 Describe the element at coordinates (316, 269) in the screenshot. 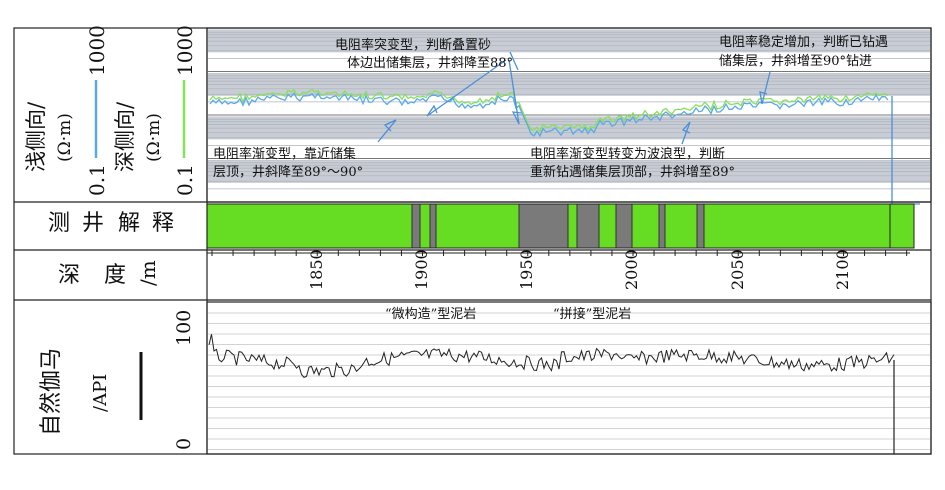

I see `depth-tick-label-1850: 1850` at that location.